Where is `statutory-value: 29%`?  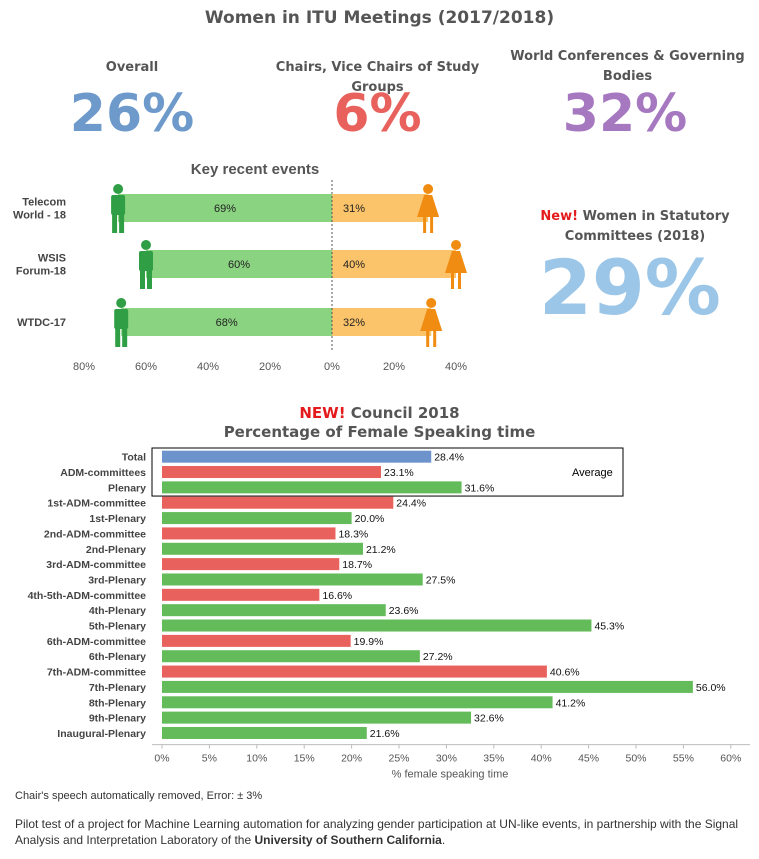
statutory-value: 29% is located at coordinates (630, 287).